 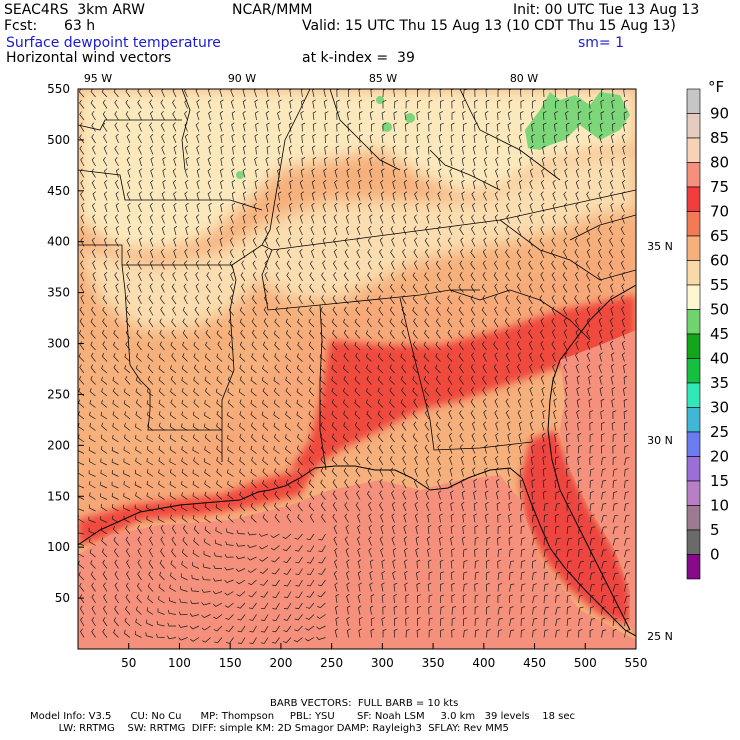 What do you see at coordinates (719, 163) in the screenshot?
I see `colorbar-label: 80` at bounding box center [719, 163].